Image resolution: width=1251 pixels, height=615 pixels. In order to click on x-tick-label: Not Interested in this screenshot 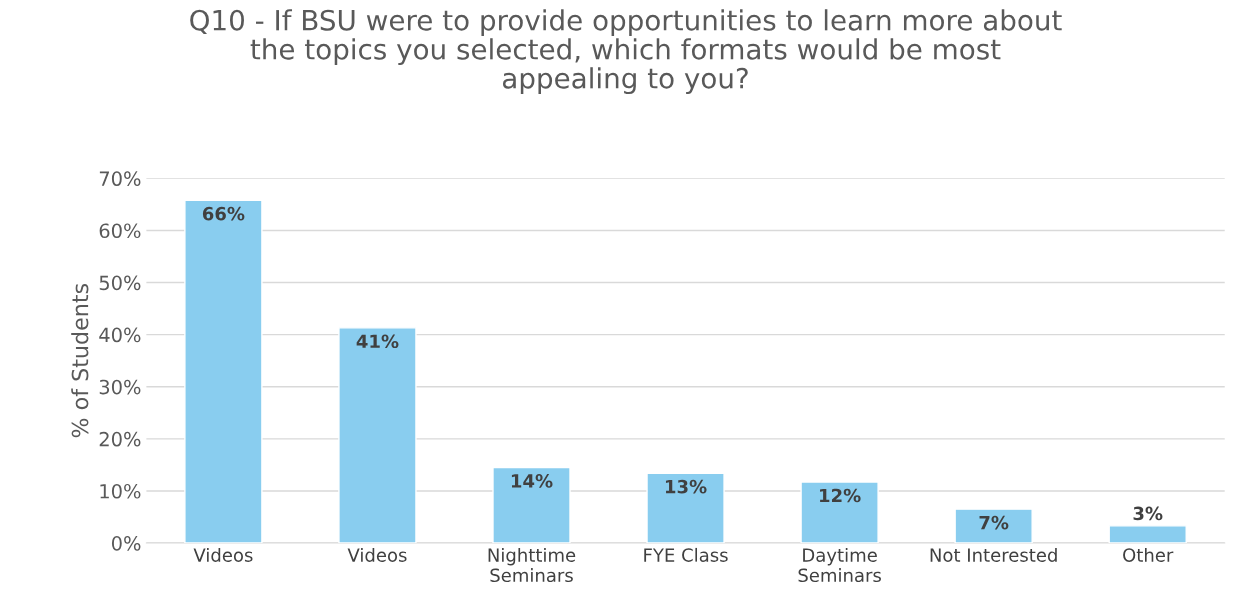, I will do `click(993, 554)`.